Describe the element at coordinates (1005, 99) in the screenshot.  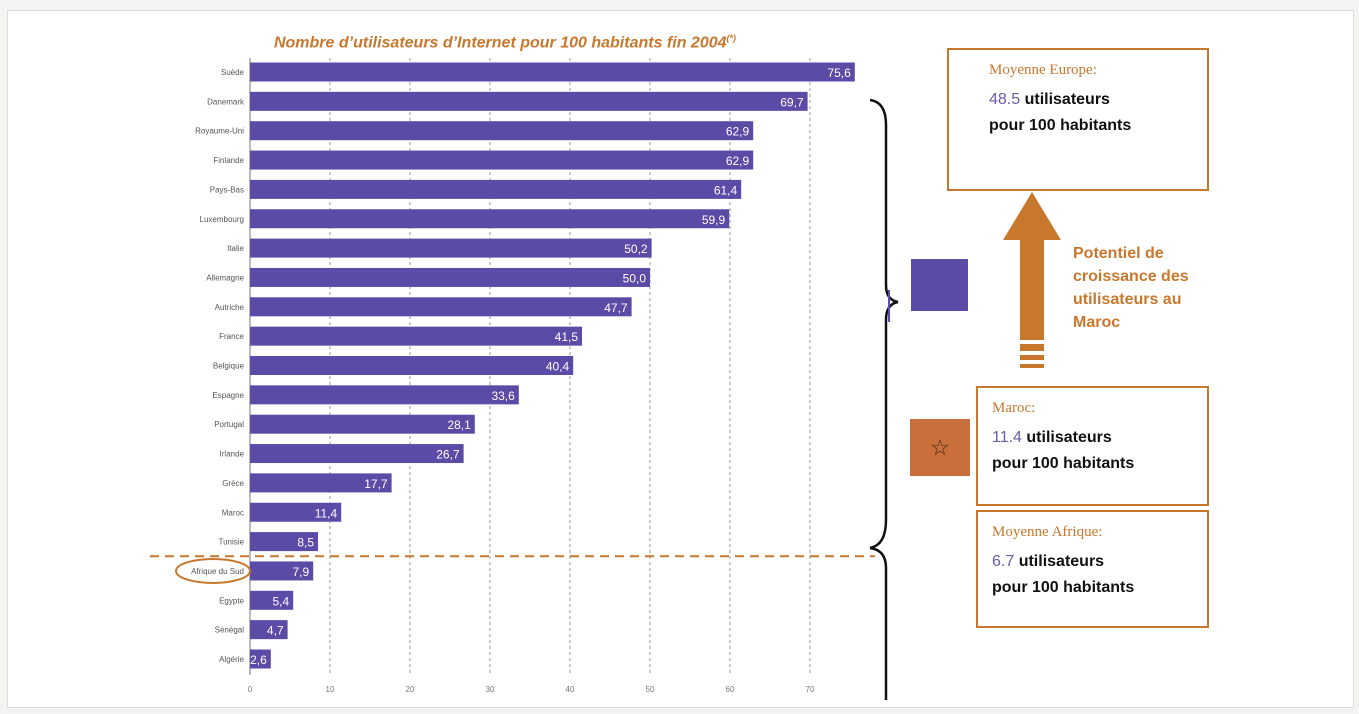
I see `europe-average-value: 48.5` at that location.